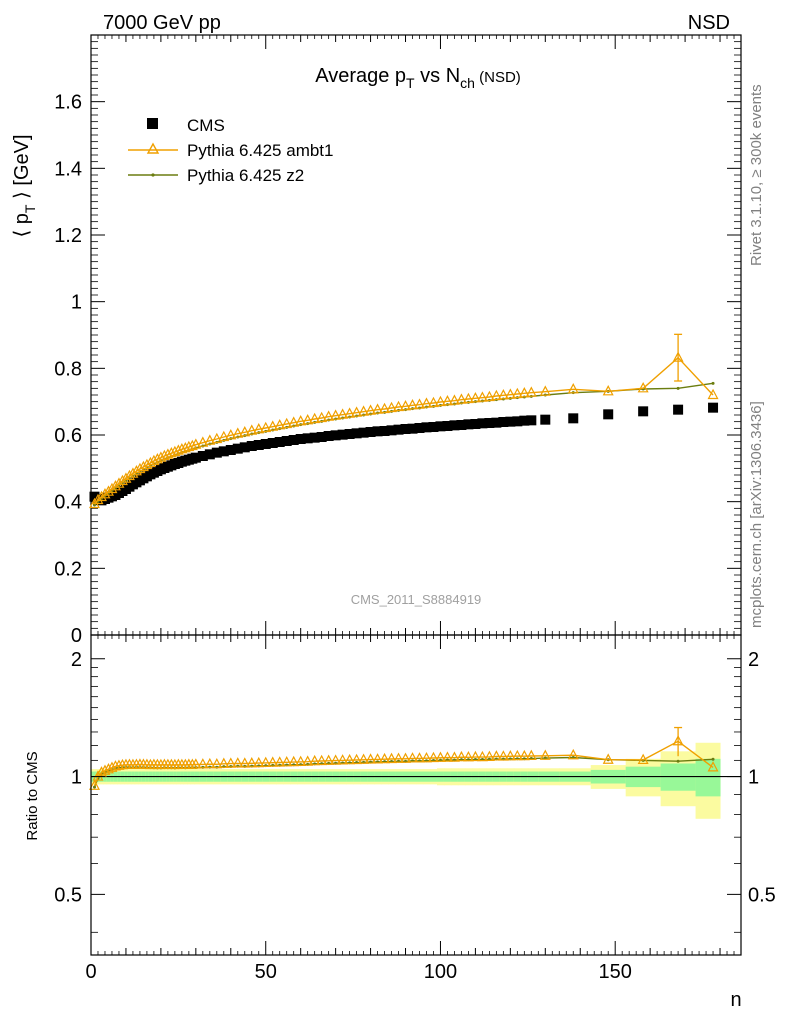 This screenshot has width=786, height=1024. What do you see at coordinates (753, 660) in the screenshot?
I see `ratio-tick-label-right: 2` at bounding box center [753, 660].